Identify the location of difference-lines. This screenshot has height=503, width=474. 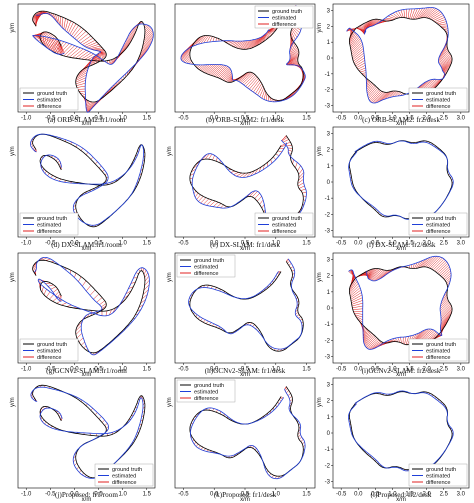
(401, 180).